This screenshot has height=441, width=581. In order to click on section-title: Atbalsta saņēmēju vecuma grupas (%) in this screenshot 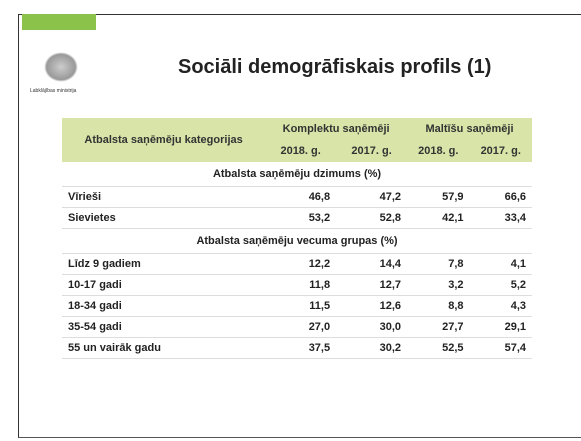, I will do `click(297, 241)`.